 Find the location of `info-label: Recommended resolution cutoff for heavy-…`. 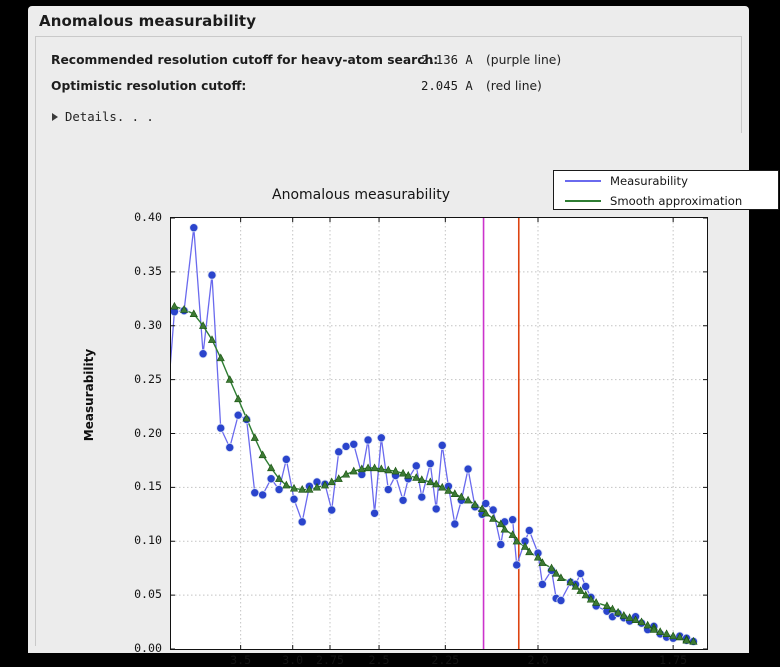

info-label: Recommended resolution cutoff for heavy-… is located at coordinates (245, 60).